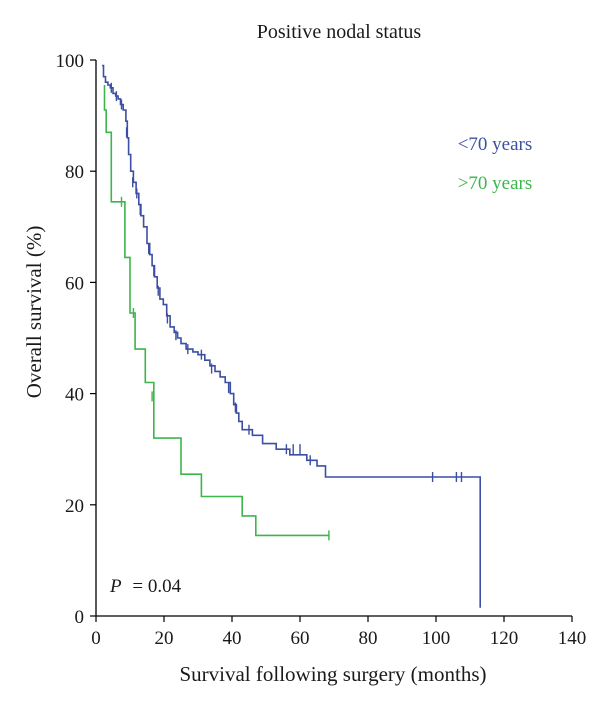 This screenshot has width=600, height=709. What do you see at coordinates (232, 638) in the screenshot?
I see `x-tick-label: 40` at bounding box center [232, 638].